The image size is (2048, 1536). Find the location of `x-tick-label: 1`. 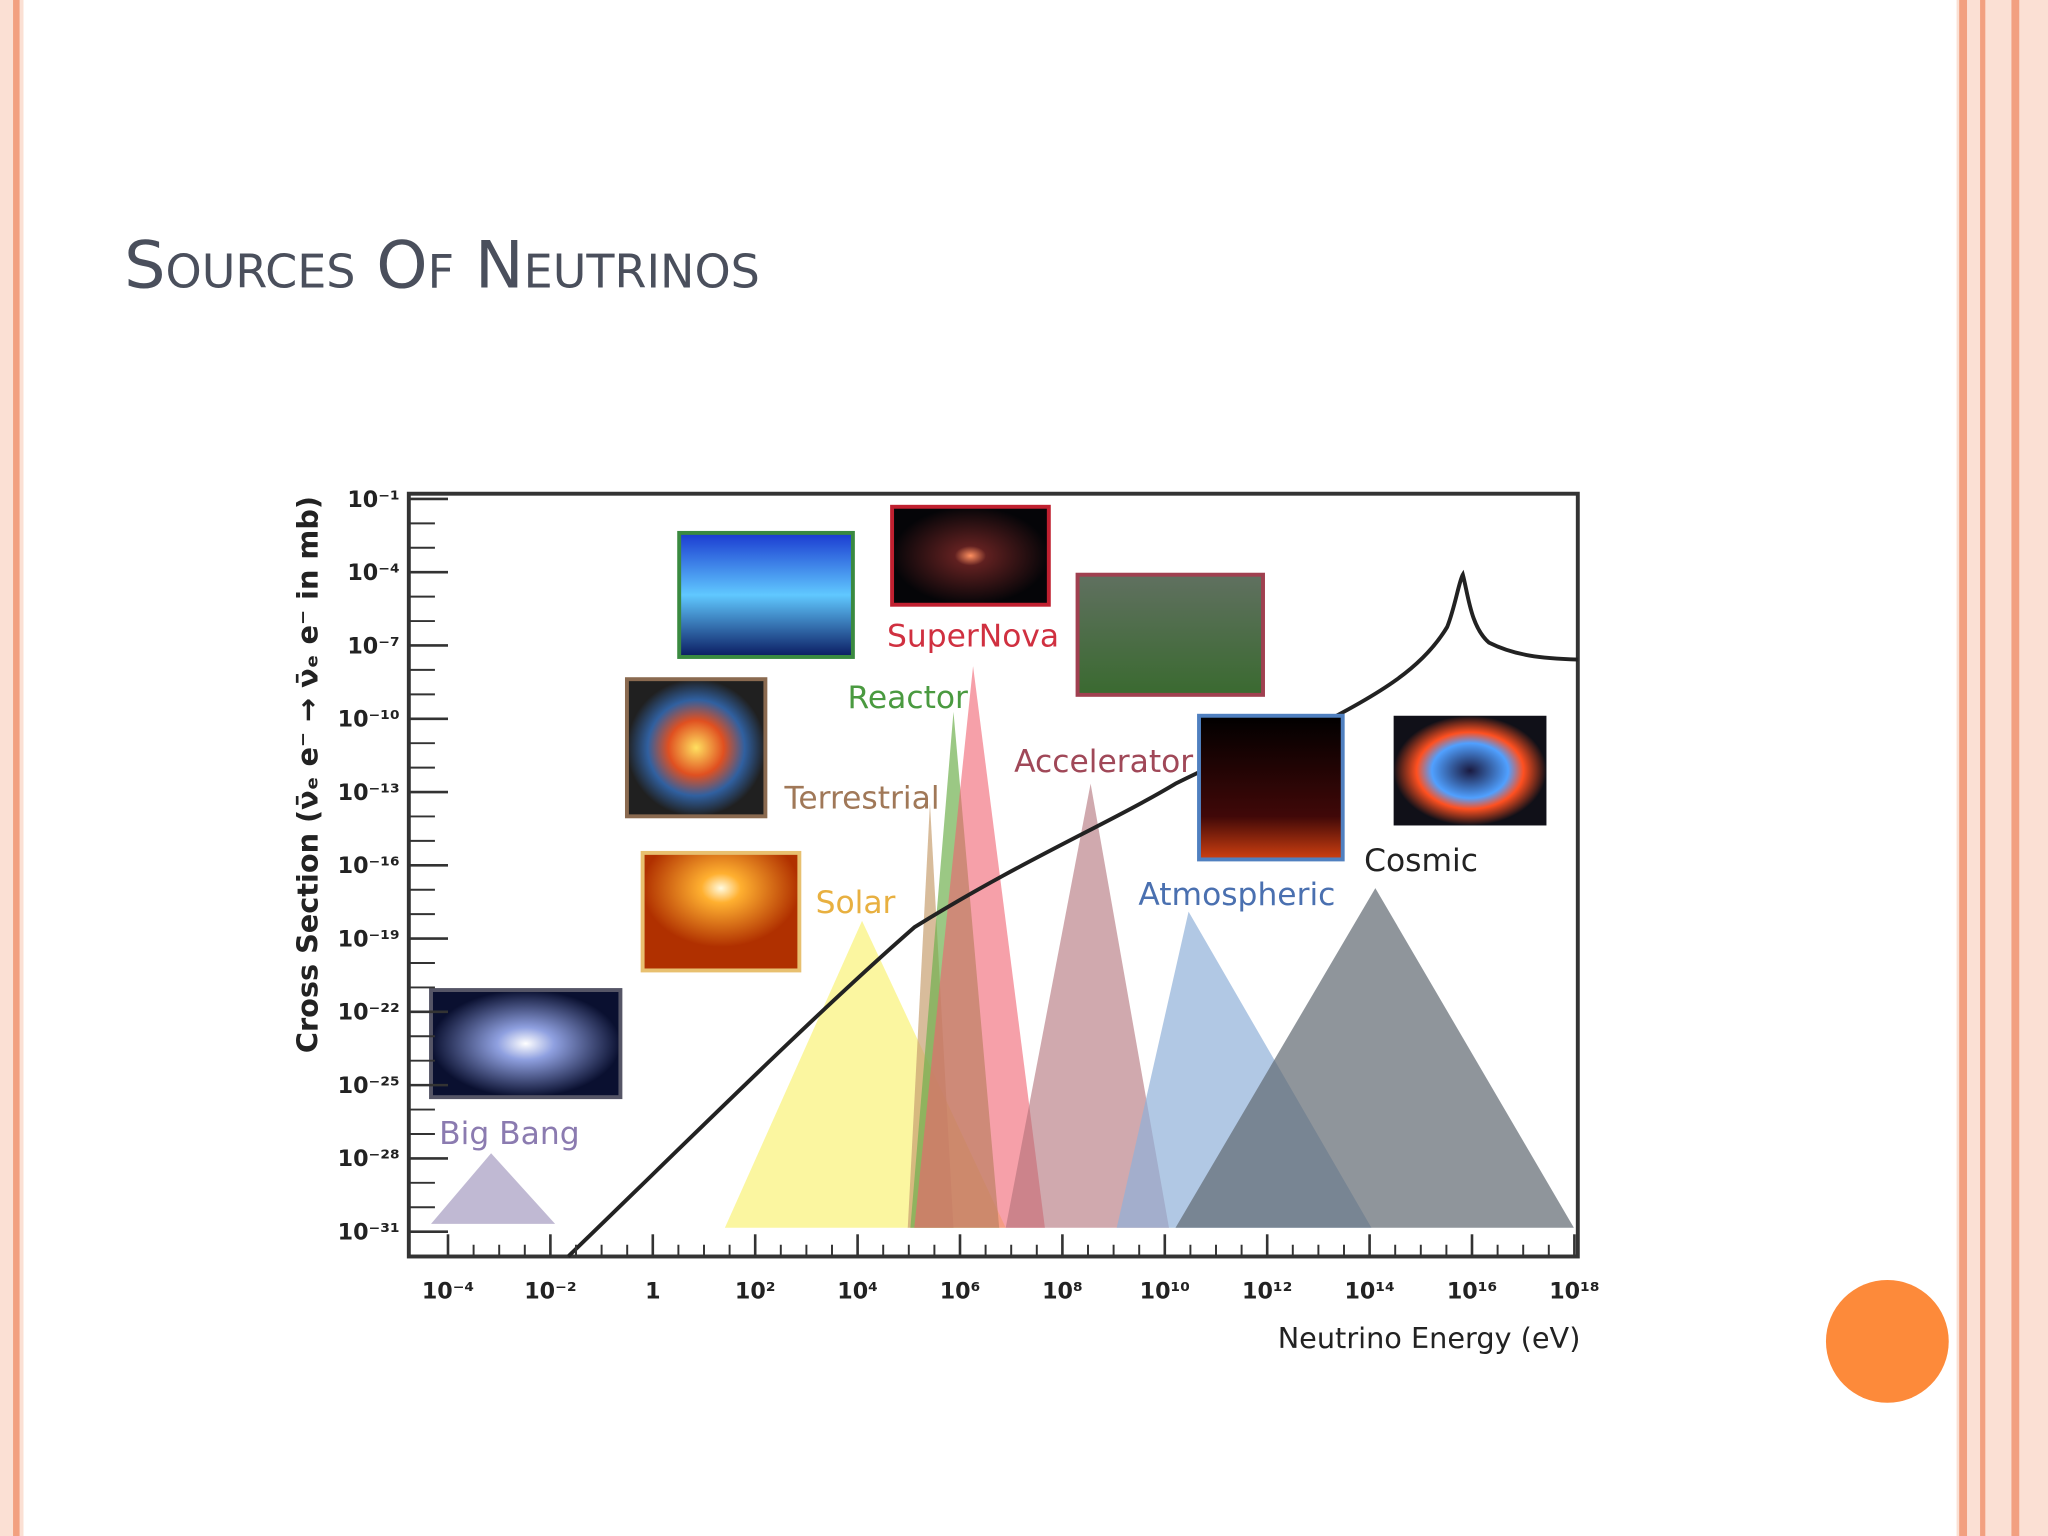

x-tick-label: 1 is located at coordinates (652, 1291).